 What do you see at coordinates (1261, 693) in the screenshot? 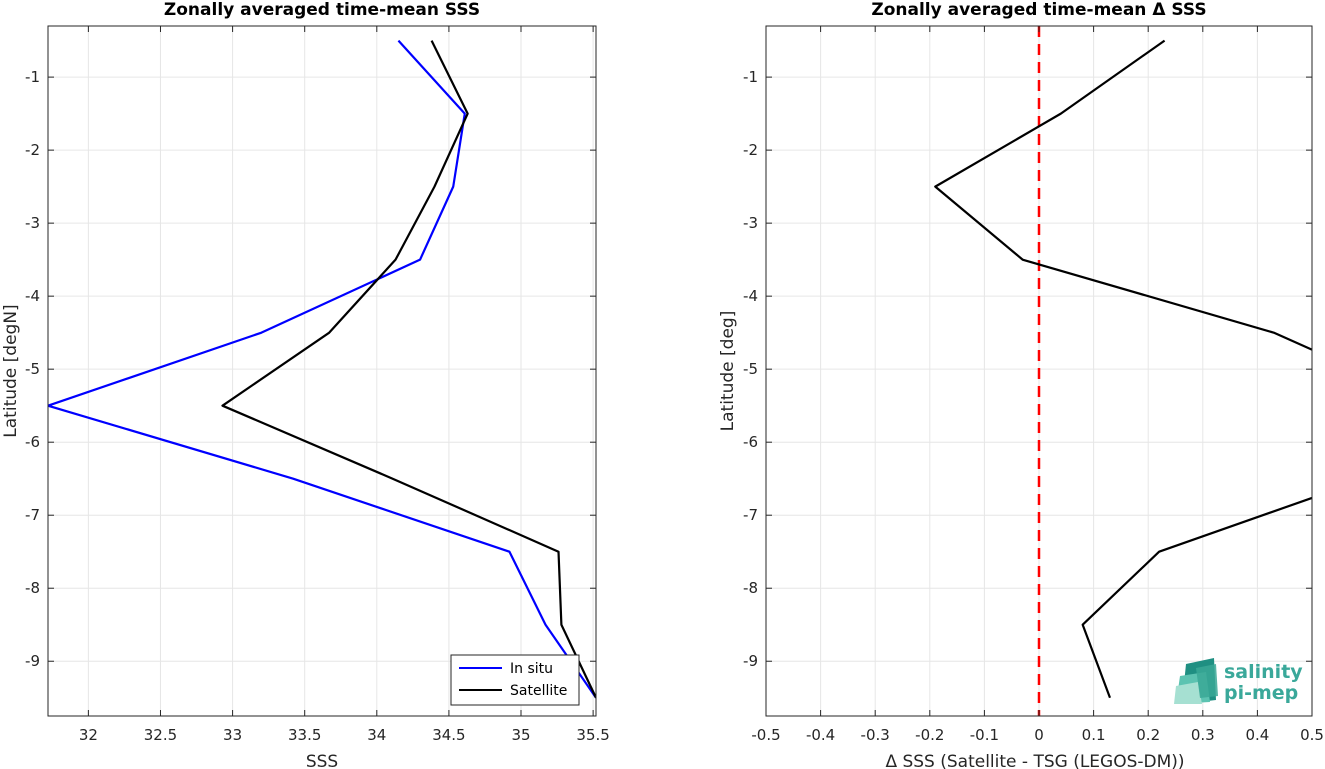
I see `logo-text-line2: pi-mep` at bounding box center [1261, 693].